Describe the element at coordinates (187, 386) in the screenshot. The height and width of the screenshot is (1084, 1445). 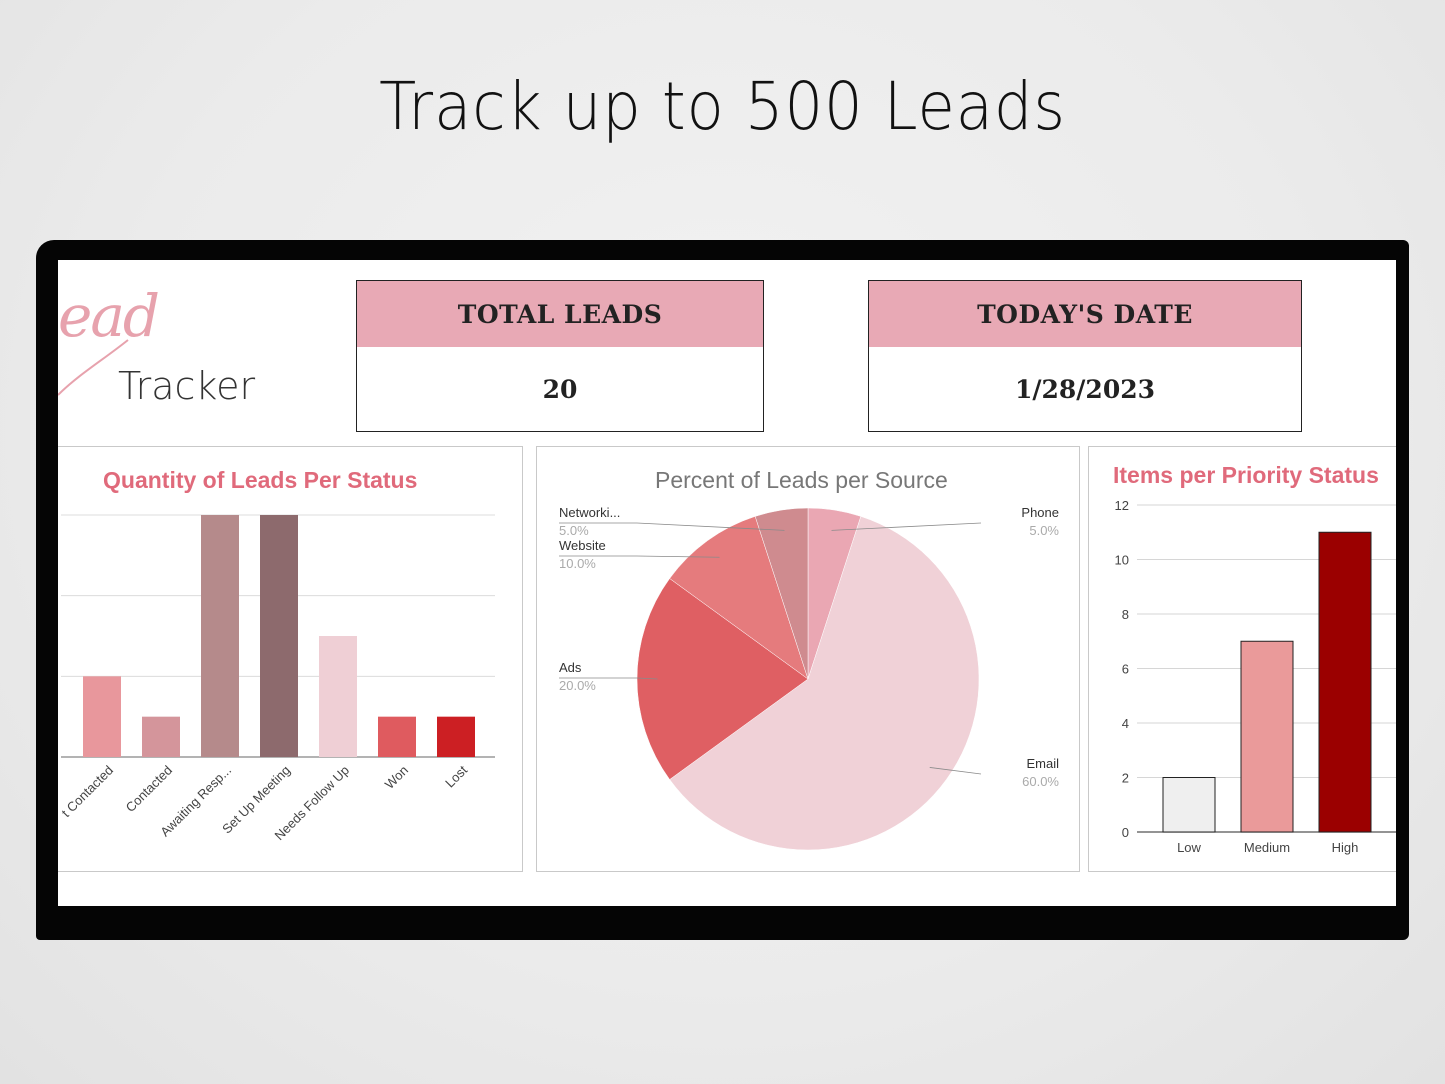
I see `logo-tracker: Tracker` at that location.